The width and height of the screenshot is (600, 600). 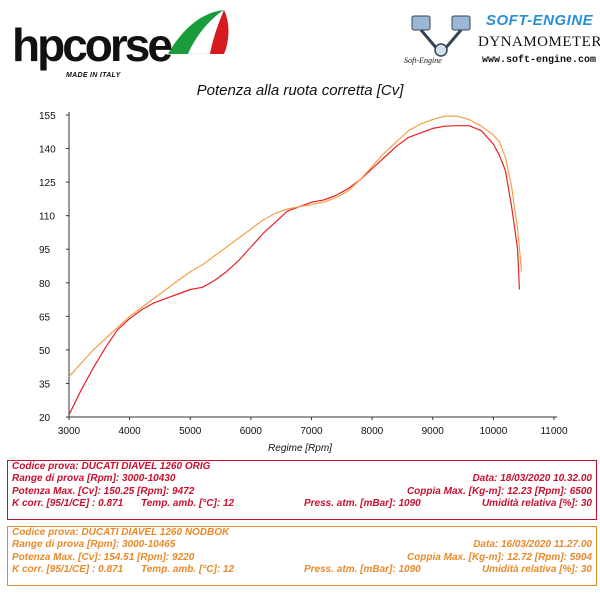 What do you see at coordinates (423, 60) in the screenshot?
I see `dyno-small-logo-text: Soft-Engine` at bounding box center [423, 60].